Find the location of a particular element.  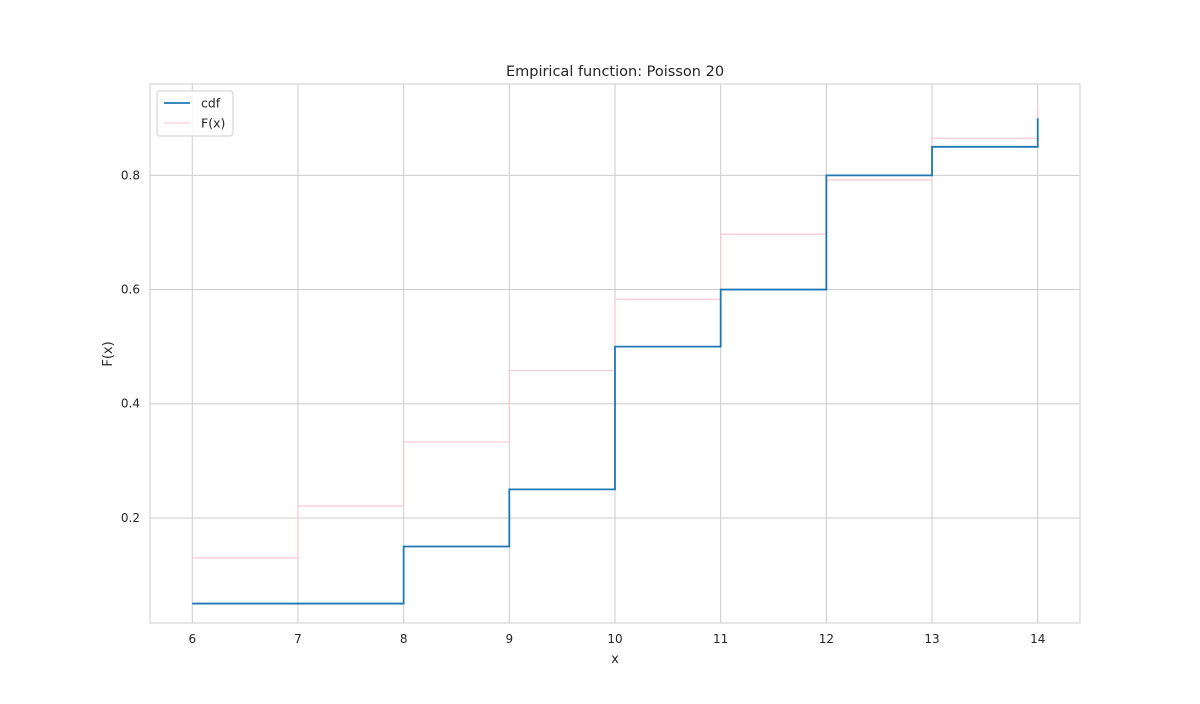

chart-title: Empirical function: Poisson 20 is located at coordinates (615, 72).